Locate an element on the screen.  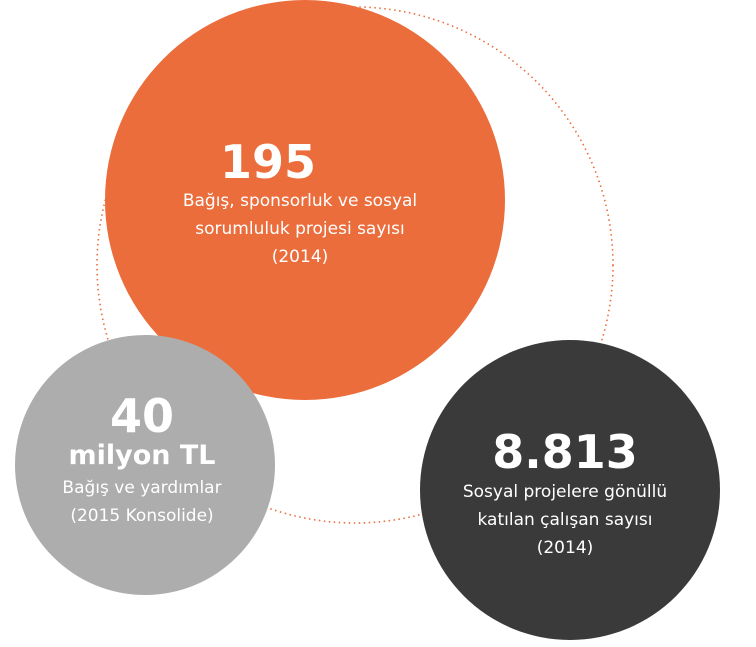
stat-number: 8.813 is located at coordinates (565, 452).